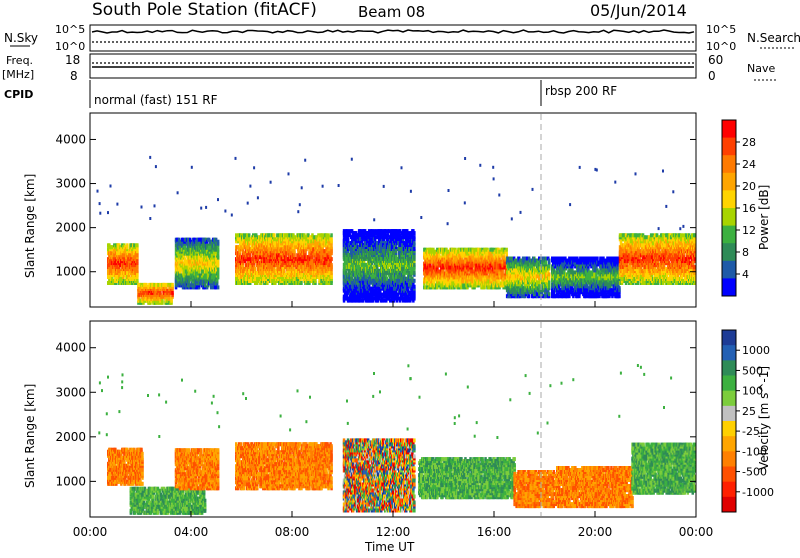 The height and width of the screenshot is (558, 800). What do you see at coordinates (18, 94) in the screenshot?
I see `cpid-label: CPID` at bounding box center [18, 94].